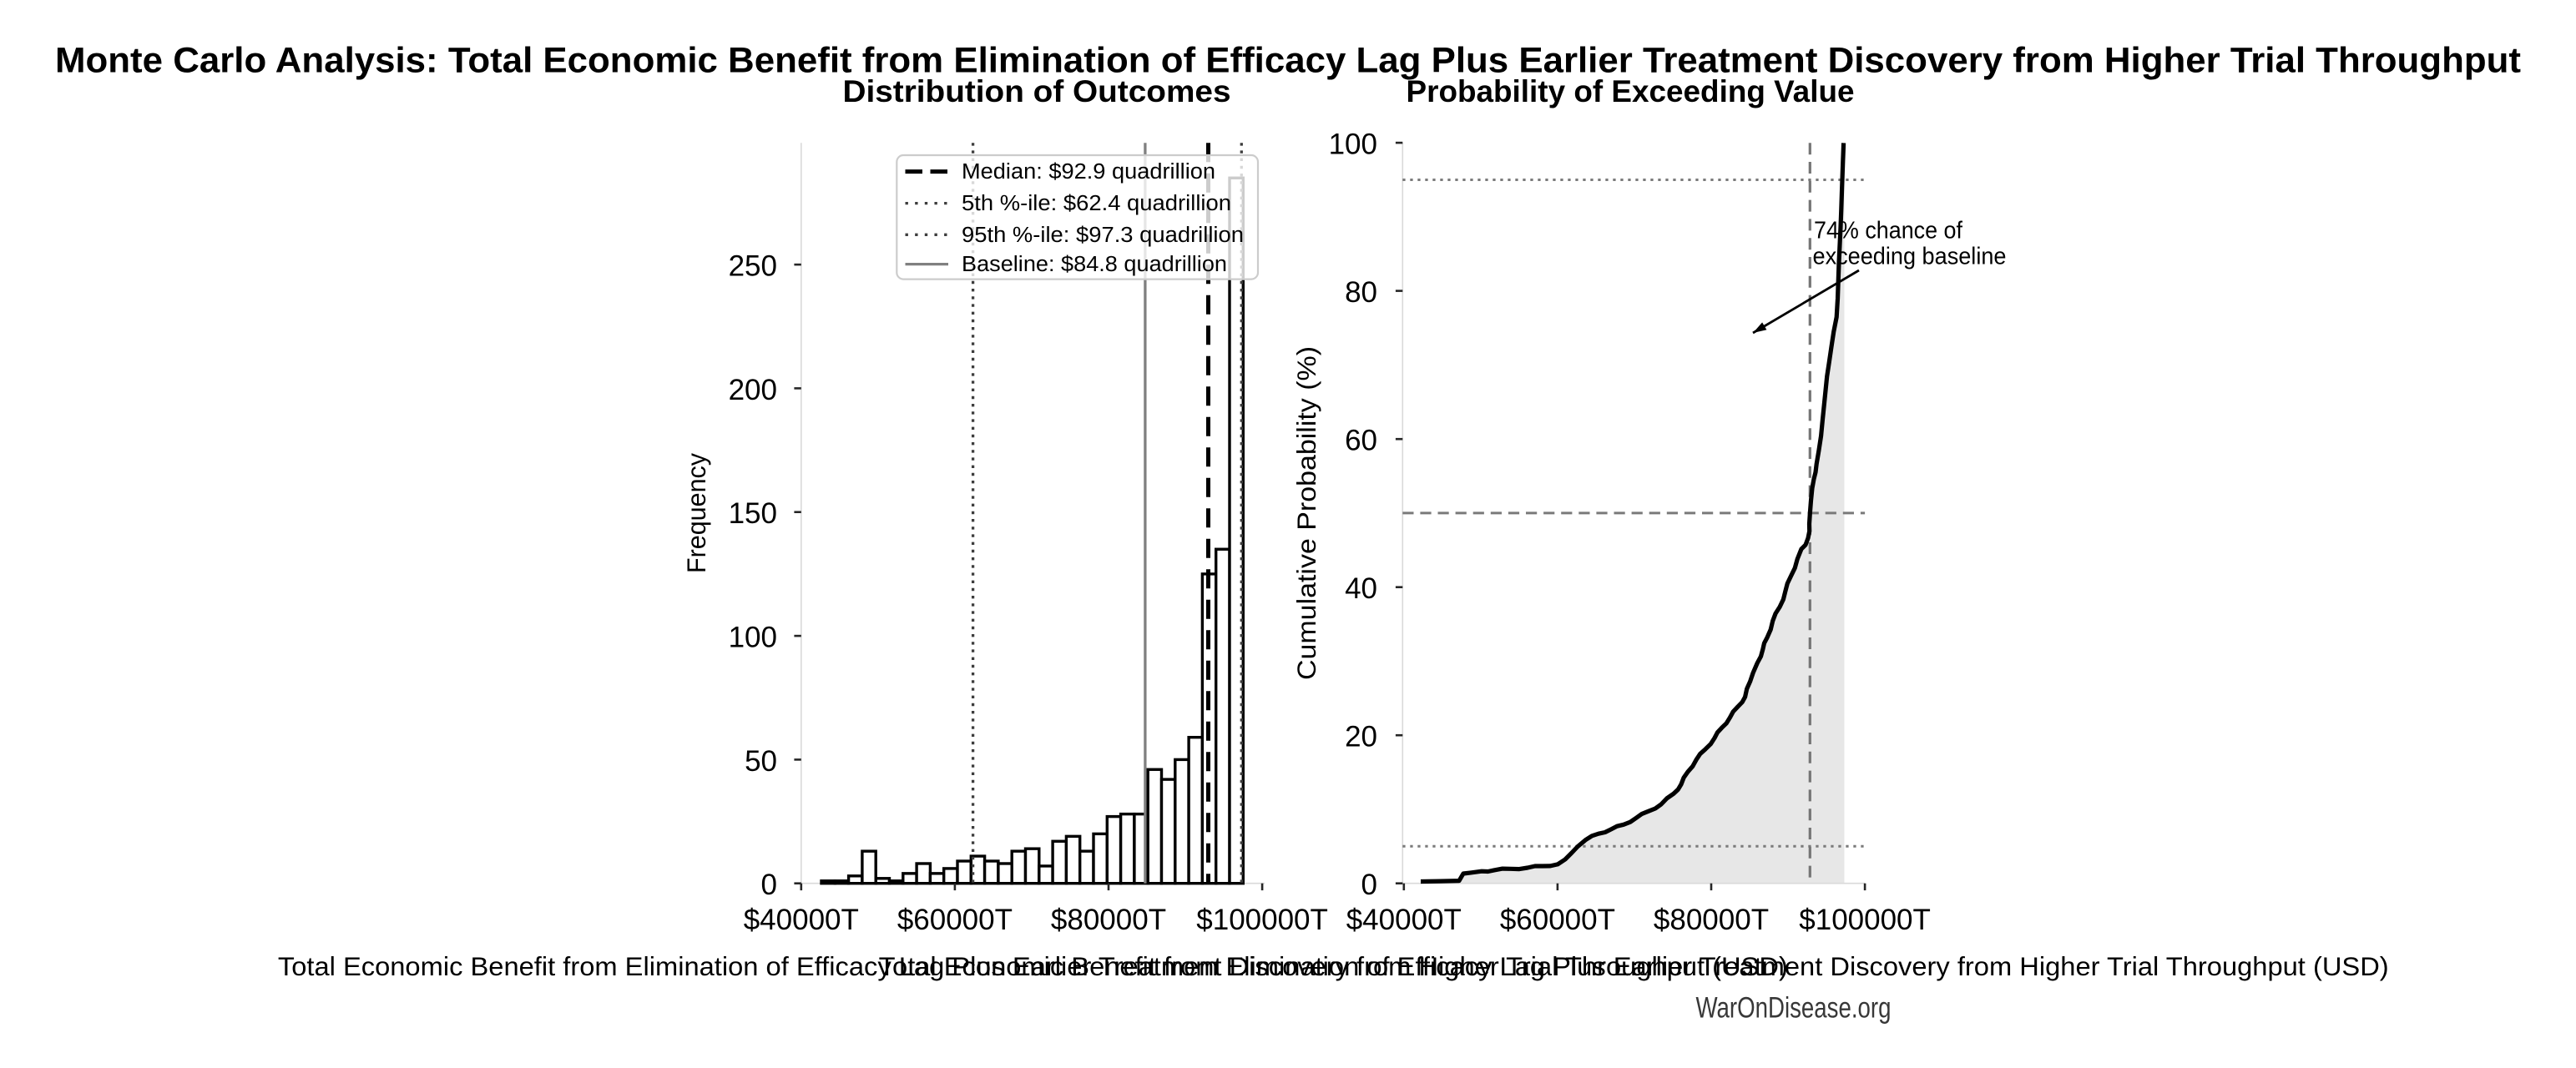  Describe the element at coordinates (1103, 235) in the screenshot. I see `svg-text: 95th %-ile: $97.3 quadrillion` at that location.